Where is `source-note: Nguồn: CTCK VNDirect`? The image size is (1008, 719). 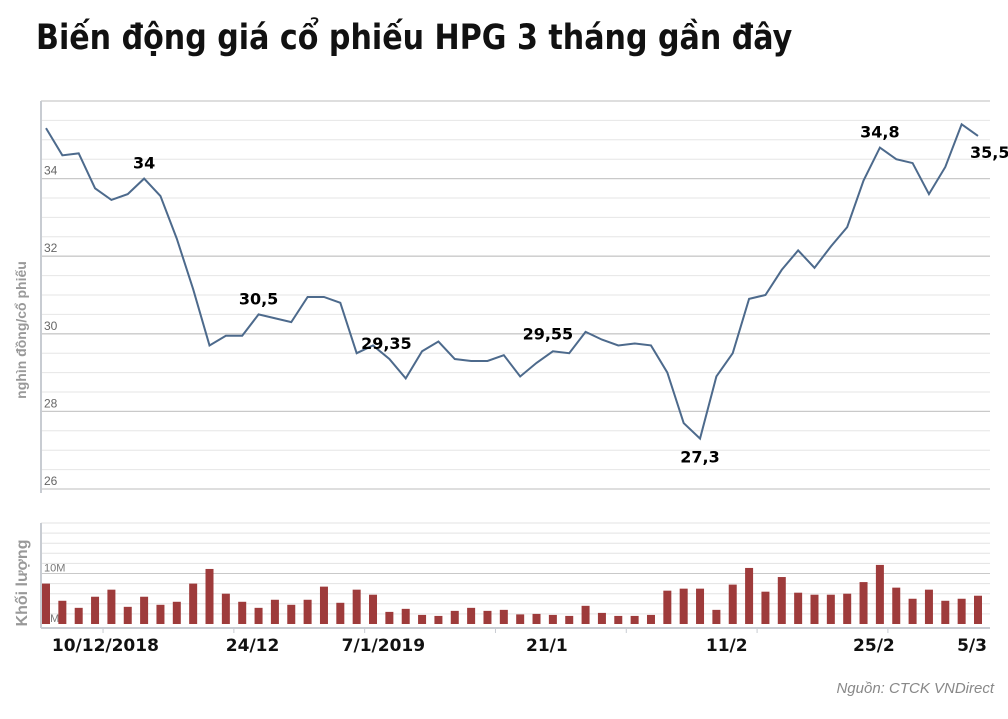
source-note: Nguồn: CTCK VNDirect is located at coordinates (915, 688).